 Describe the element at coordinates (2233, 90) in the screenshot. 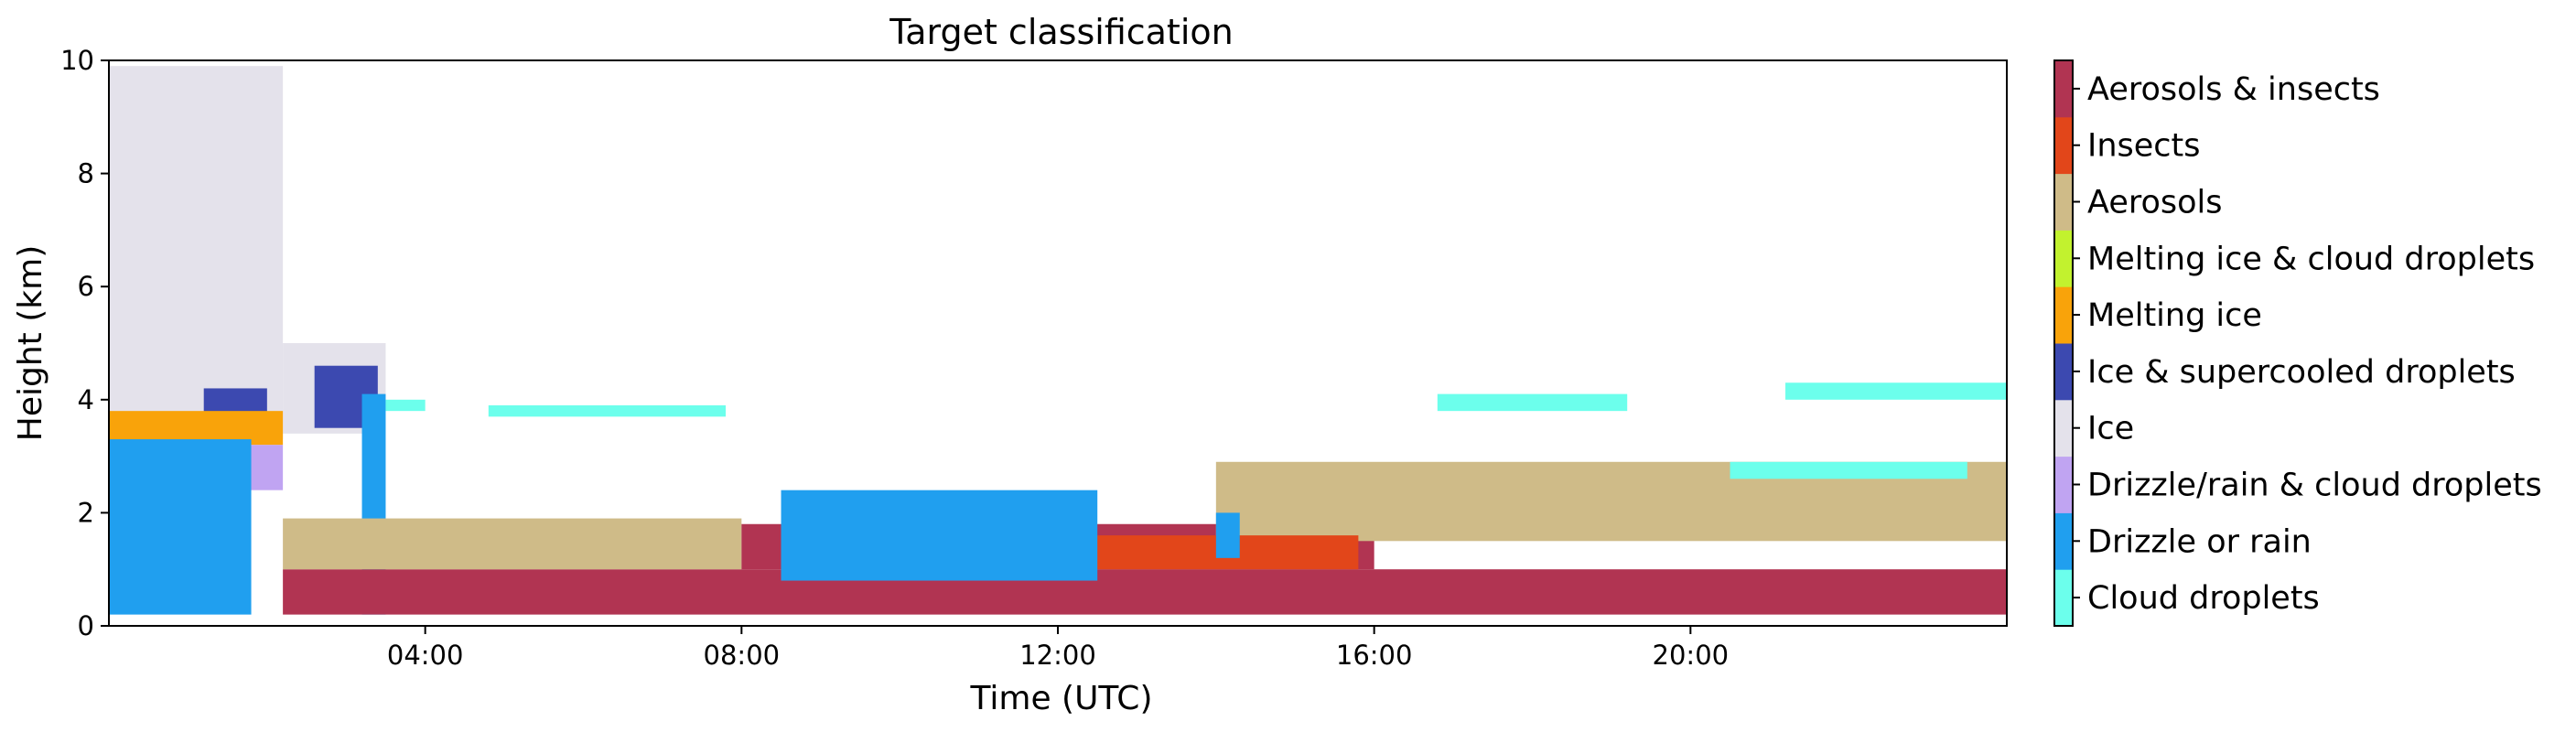

I see `colorbar-label-aerosols-insects: Aerosols & insects` at that location.